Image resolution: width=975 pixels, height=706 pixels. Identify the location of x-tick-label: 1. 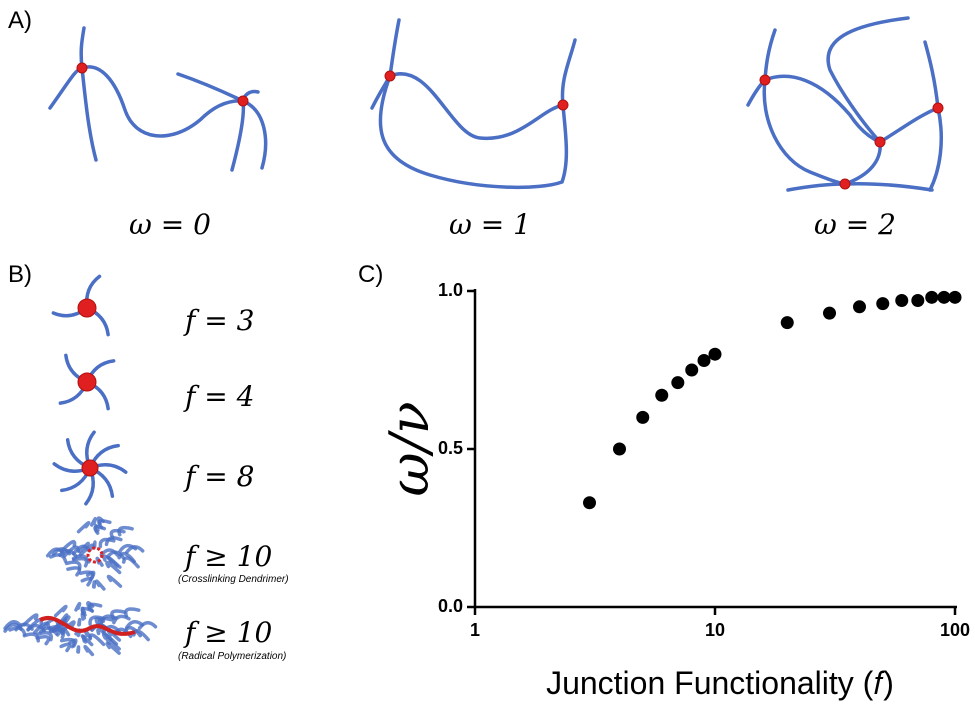
(475, 630).